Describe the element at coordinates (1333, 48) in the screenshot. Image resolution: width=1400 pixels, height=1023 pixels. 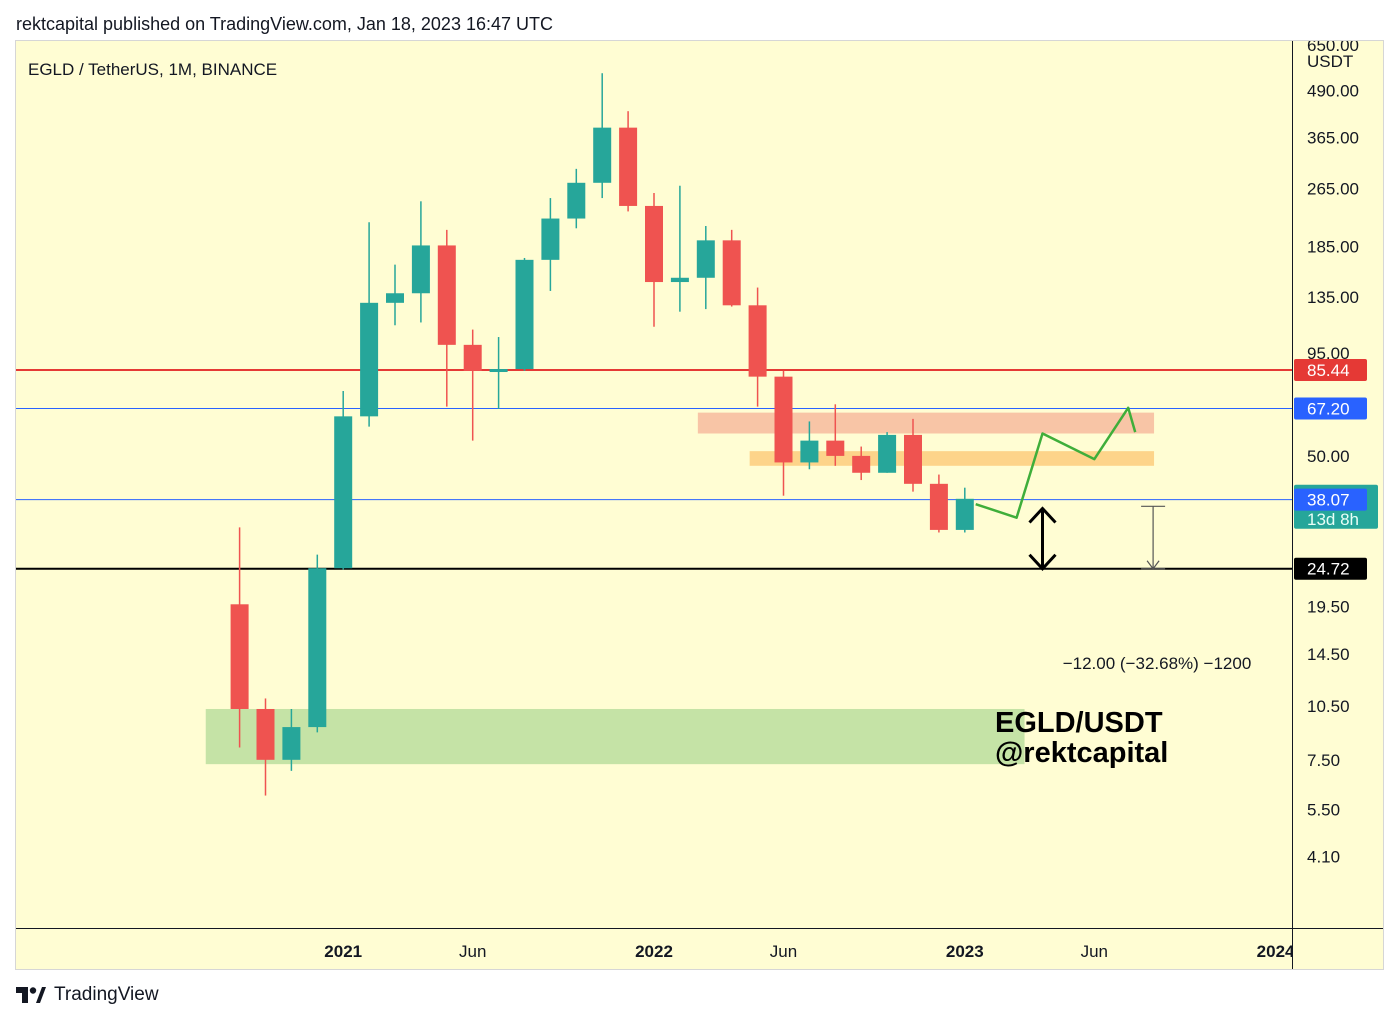
I see `price-tick-label: 650.00` at that location.